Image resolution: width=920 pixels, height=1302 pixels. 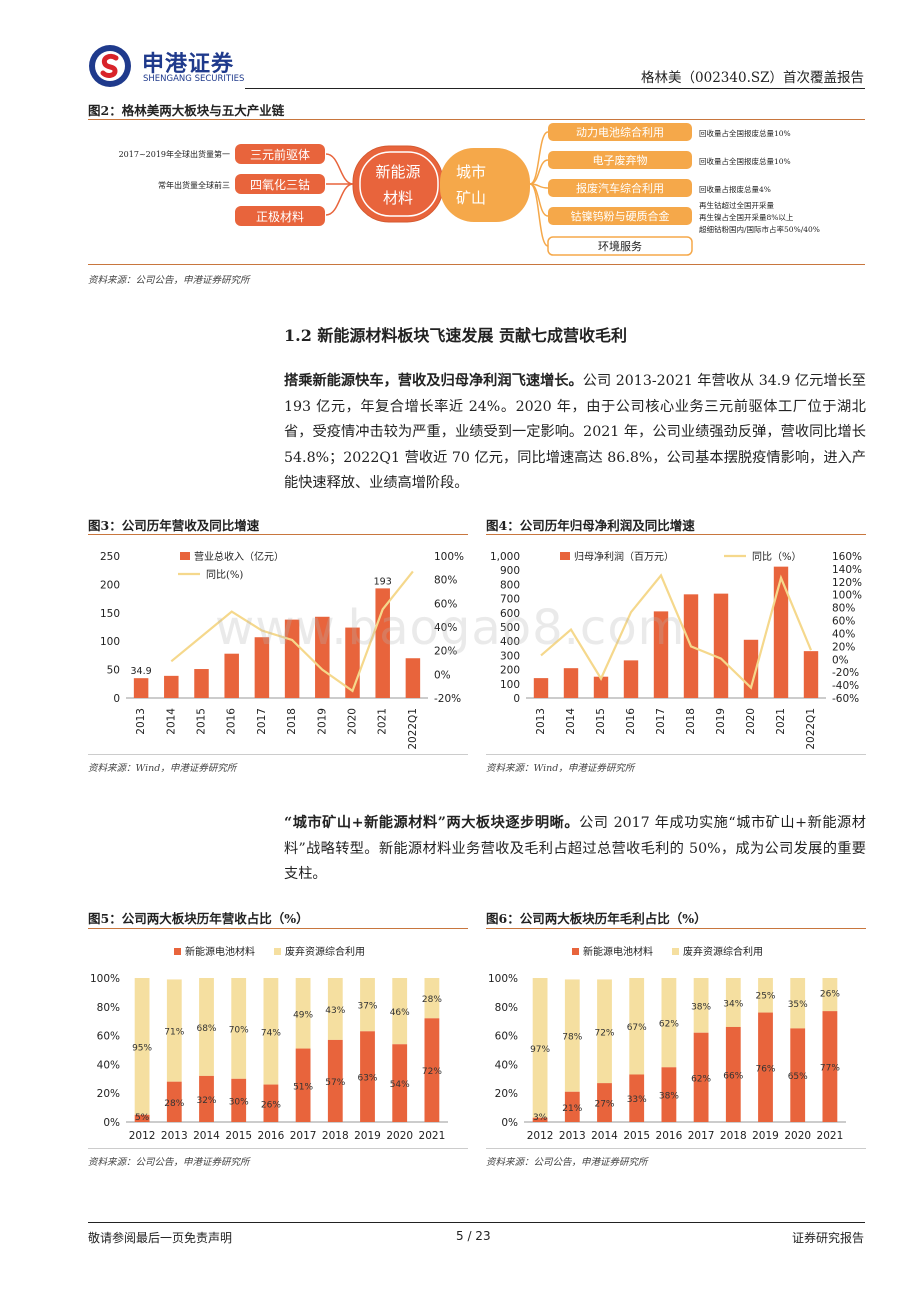 I want to click on bar-a-2019, so click(x=765, y=1067).